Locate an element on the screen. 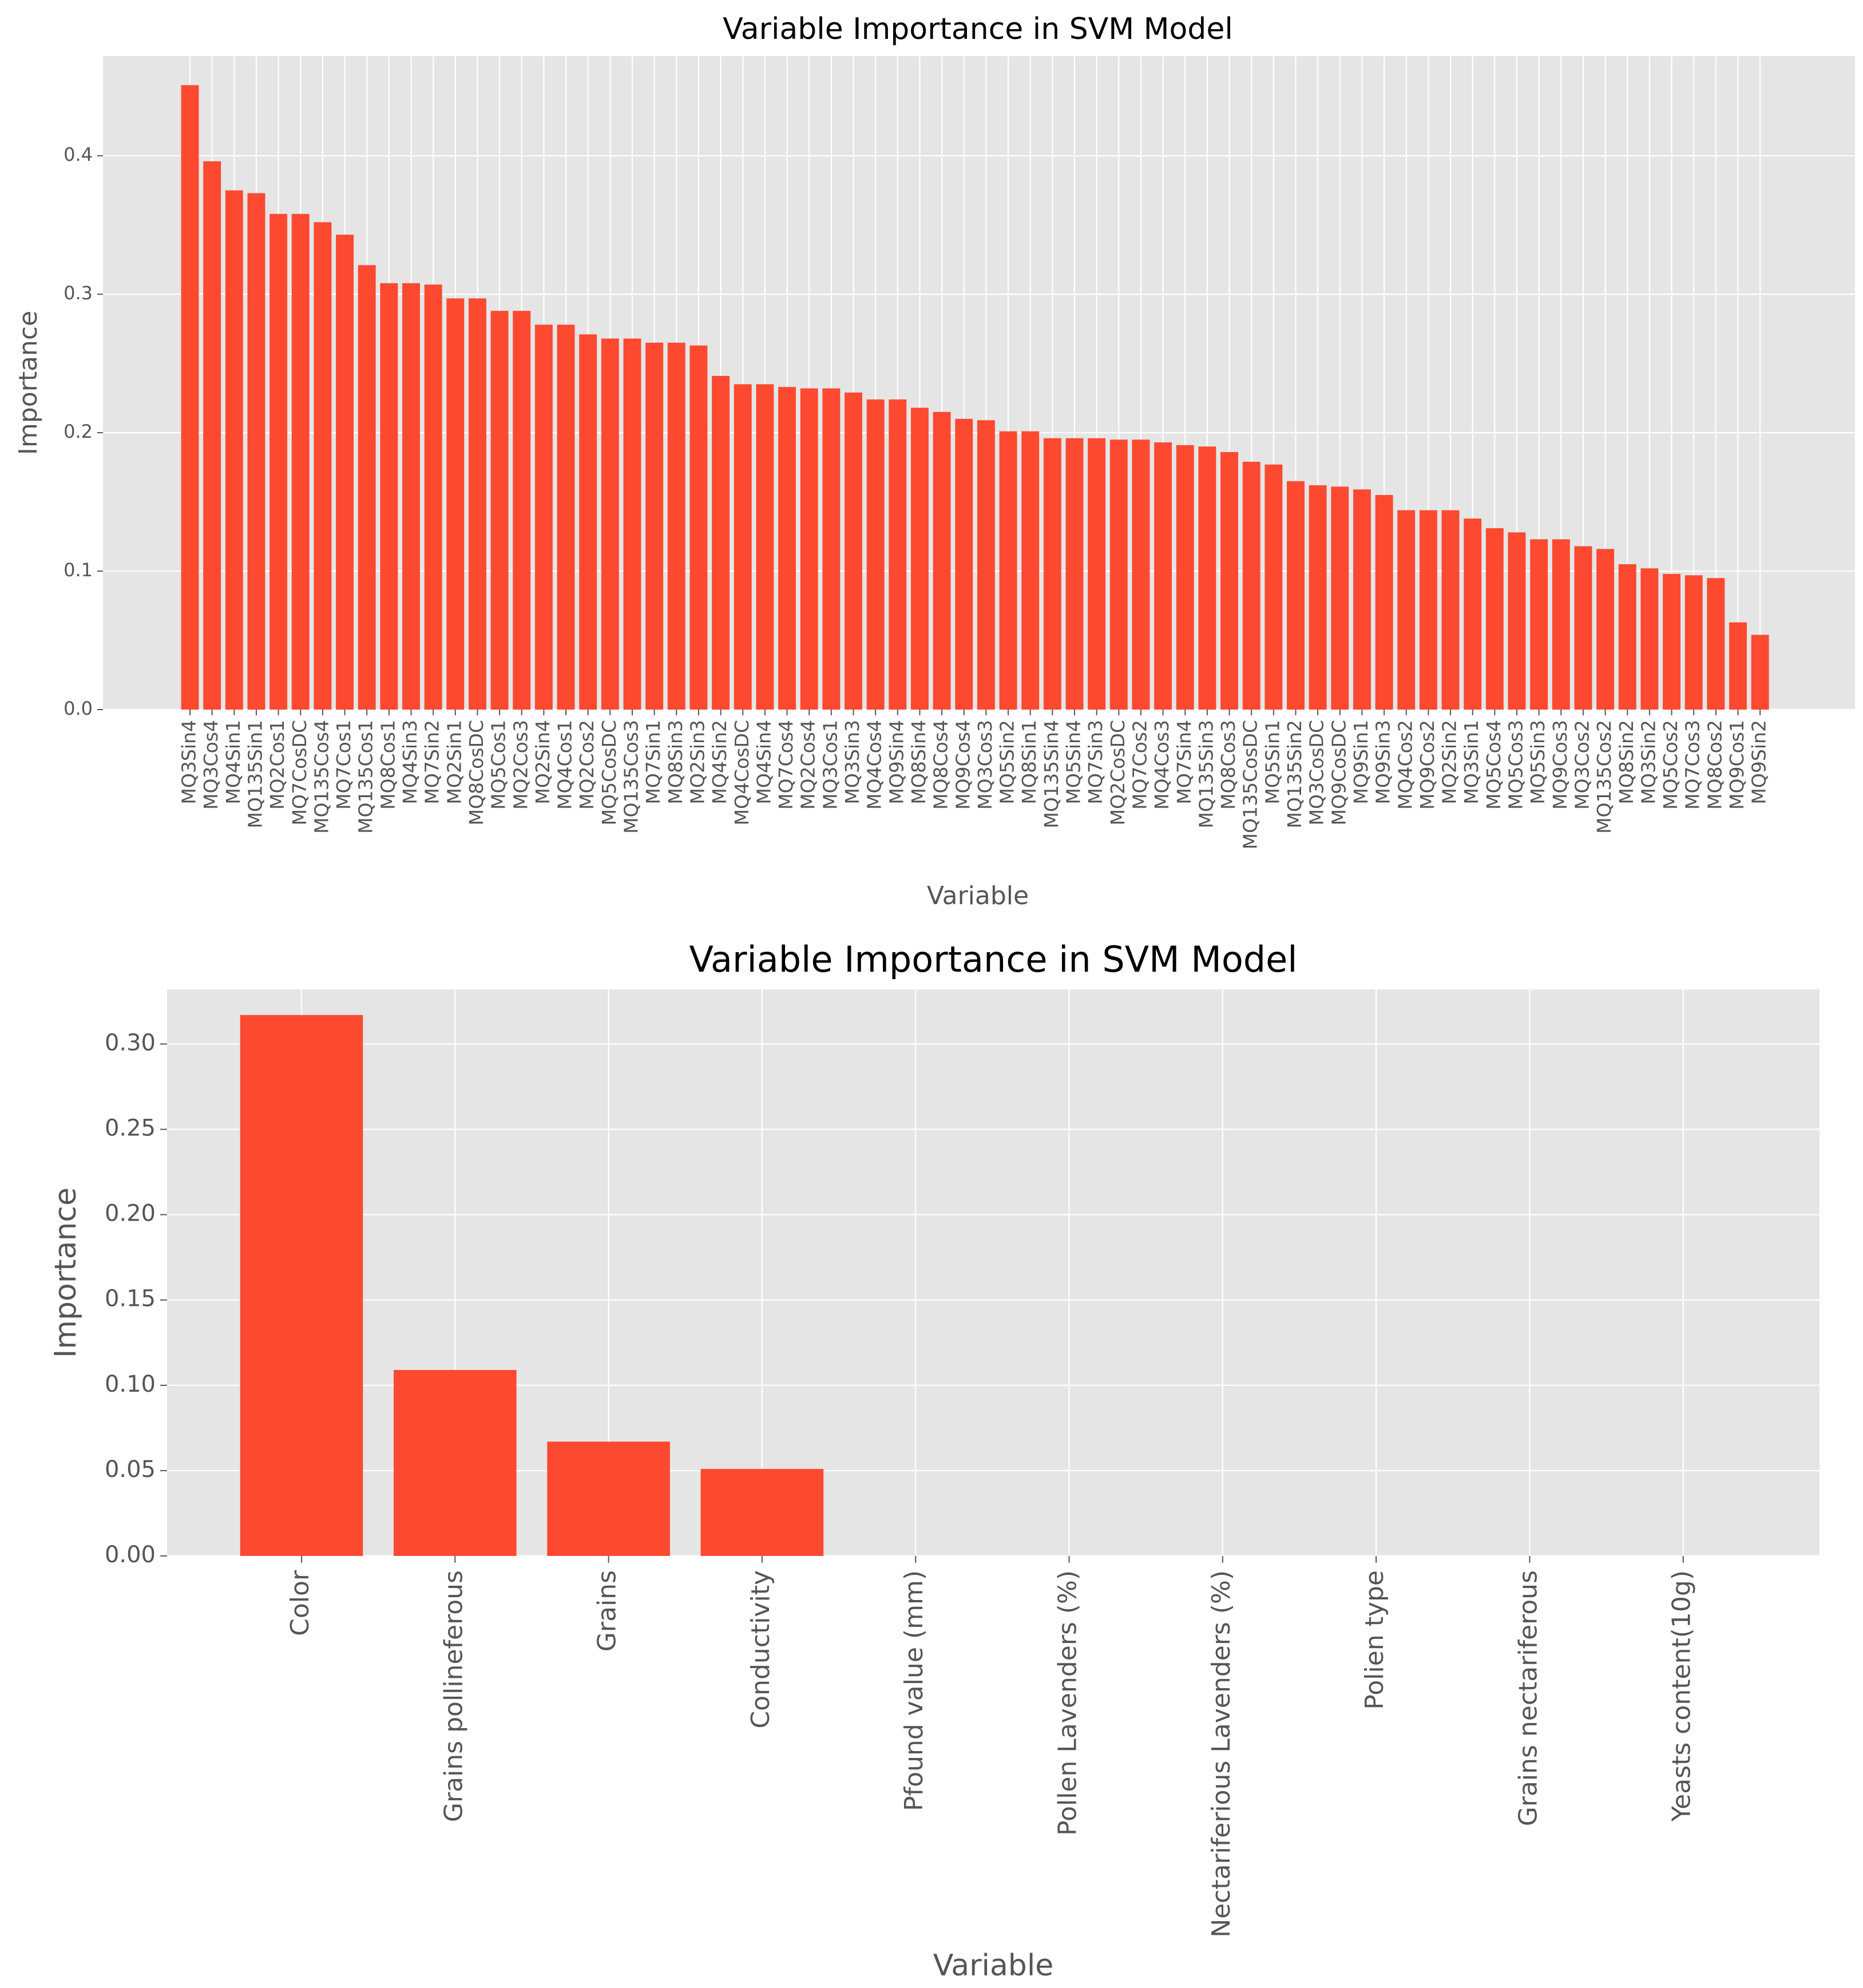 The width and height of the screenshot is (1863, 1988). x-tick-label: MQ7Cos3 is located at coordinates (1693, 765).